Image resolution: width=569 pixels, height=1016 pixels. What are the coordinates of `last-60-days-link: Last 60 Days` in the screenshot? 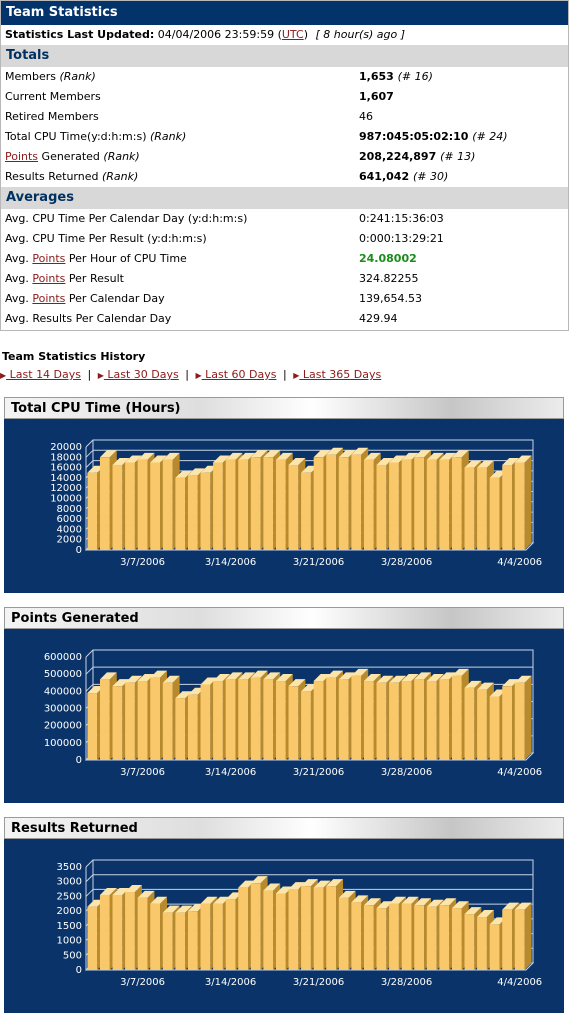 It's located at (239, 374).